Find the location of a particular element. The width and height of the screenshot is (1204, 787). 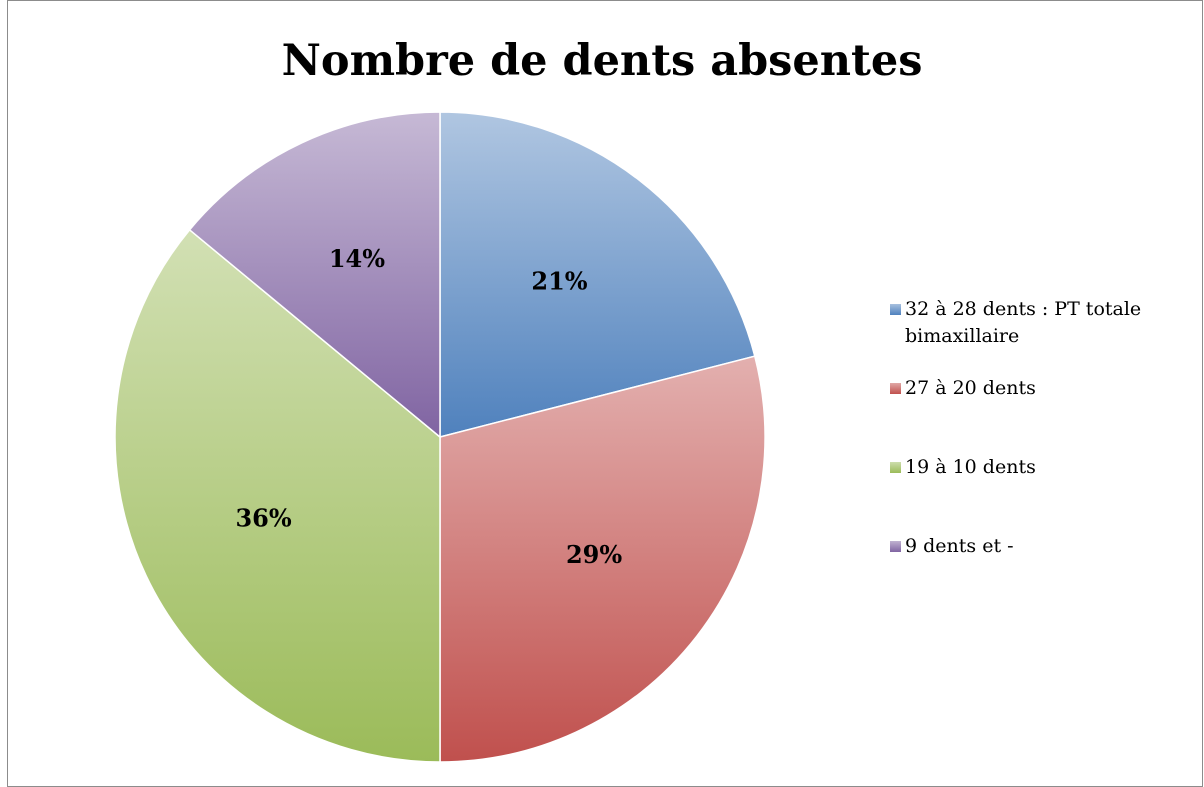

data-label: 21% is located at coordinates (559, 280).